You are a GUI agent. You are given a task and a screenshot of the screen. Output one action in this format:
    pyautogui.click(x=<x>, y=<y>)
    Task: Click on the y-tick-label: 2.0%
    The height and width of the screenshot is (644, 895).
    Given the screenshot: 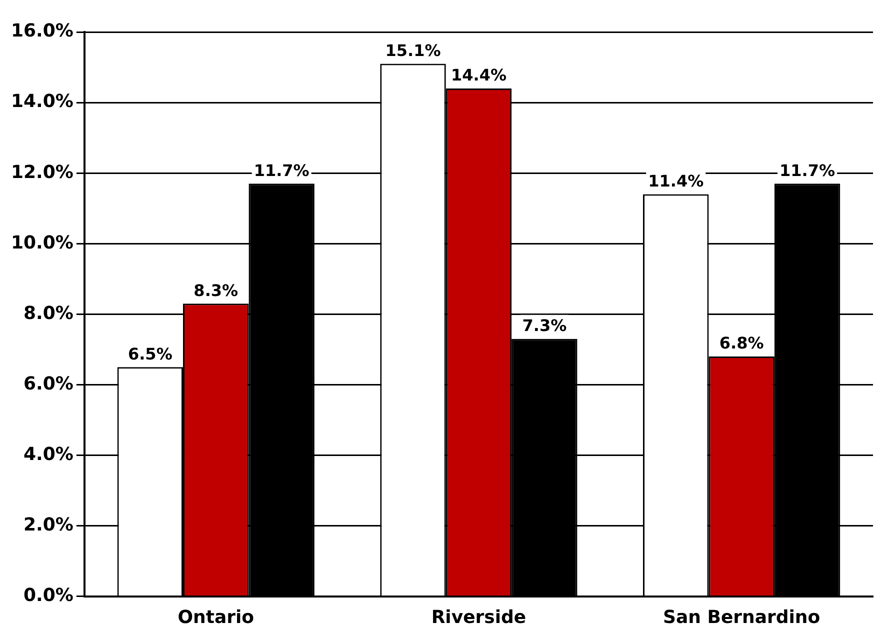 What is the action you would take?
    pyautogui.click(x=49, y=525)
    